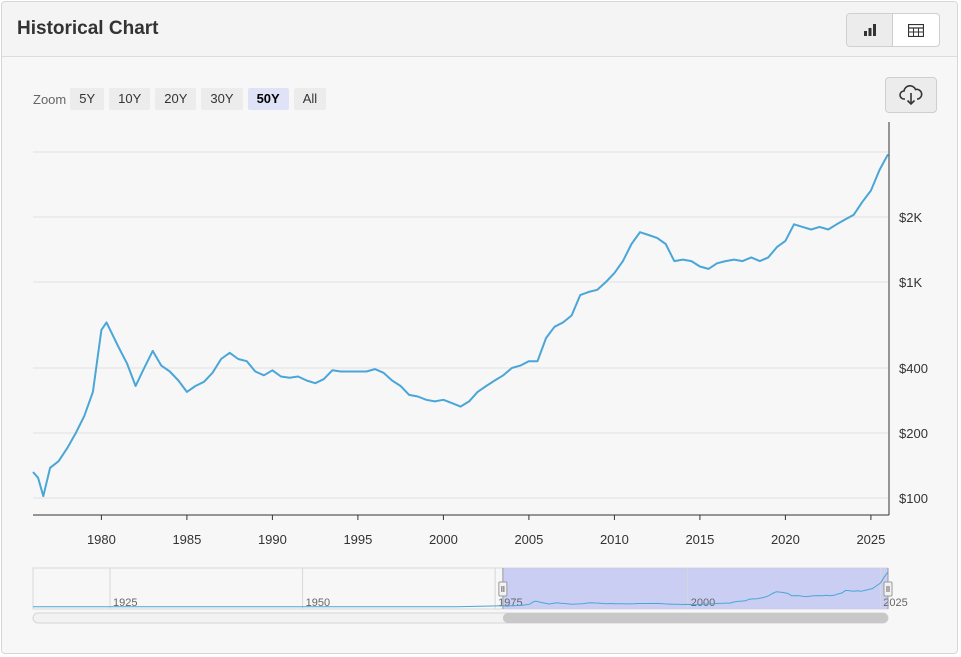 Image resolution: width=961 pixels, height=657 pixels. Describe the element at coordinates (703, 603) in the screenshot. I see `navigator-tick-label: 2000` at that location.